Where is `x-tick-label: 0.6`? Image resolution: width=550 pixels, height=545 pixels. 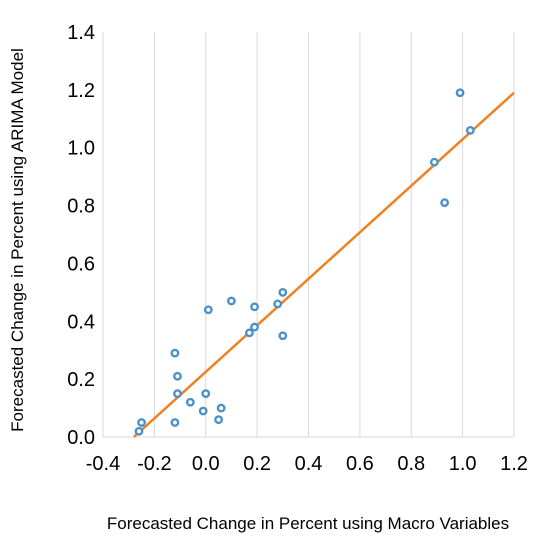 x-tick-label: 0.6 is located at coordinates (360, 464).